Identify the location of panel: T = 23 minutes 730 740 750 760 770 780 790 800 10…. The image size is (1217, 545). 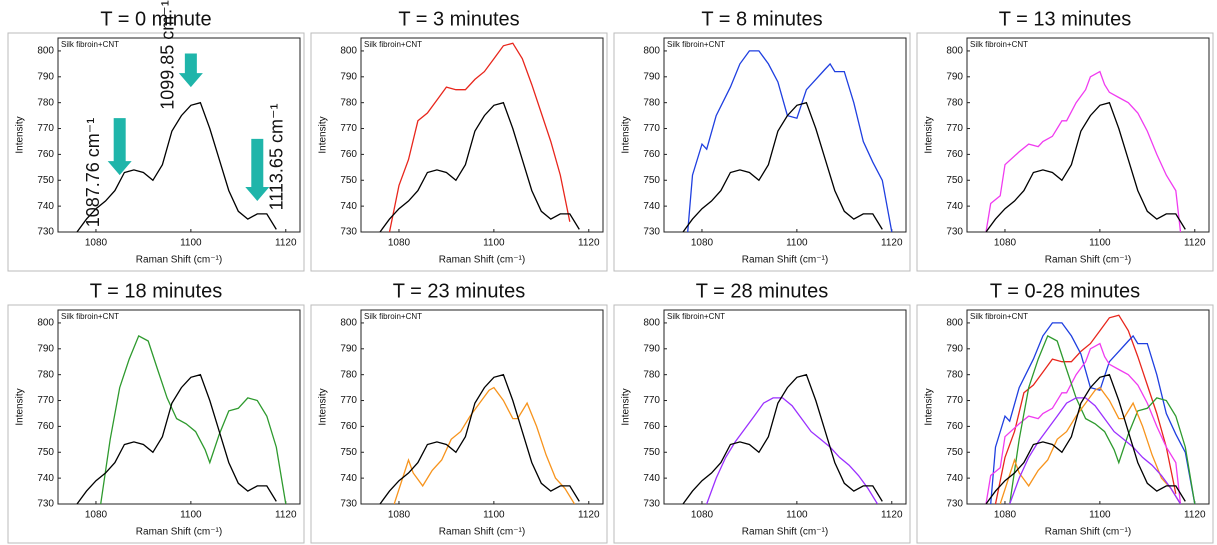
(459, 412).